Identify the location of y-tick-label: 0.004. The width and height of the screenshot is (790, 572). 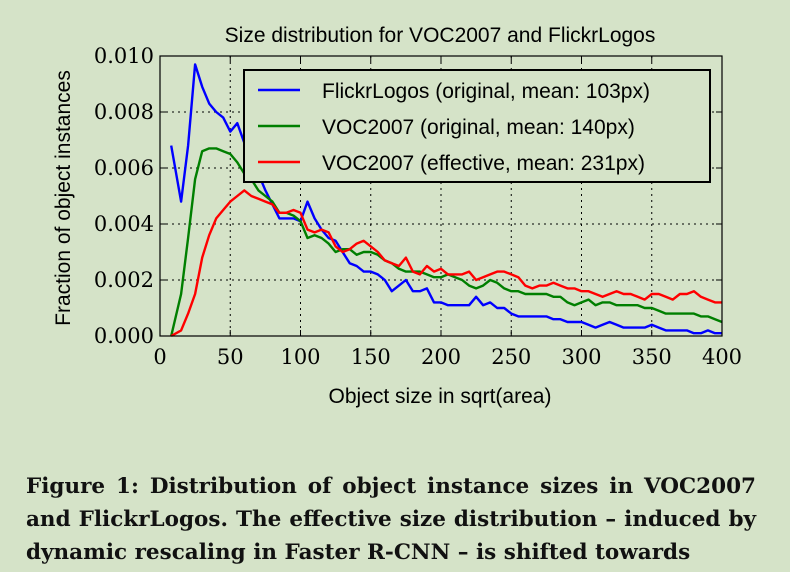
(124, 224).